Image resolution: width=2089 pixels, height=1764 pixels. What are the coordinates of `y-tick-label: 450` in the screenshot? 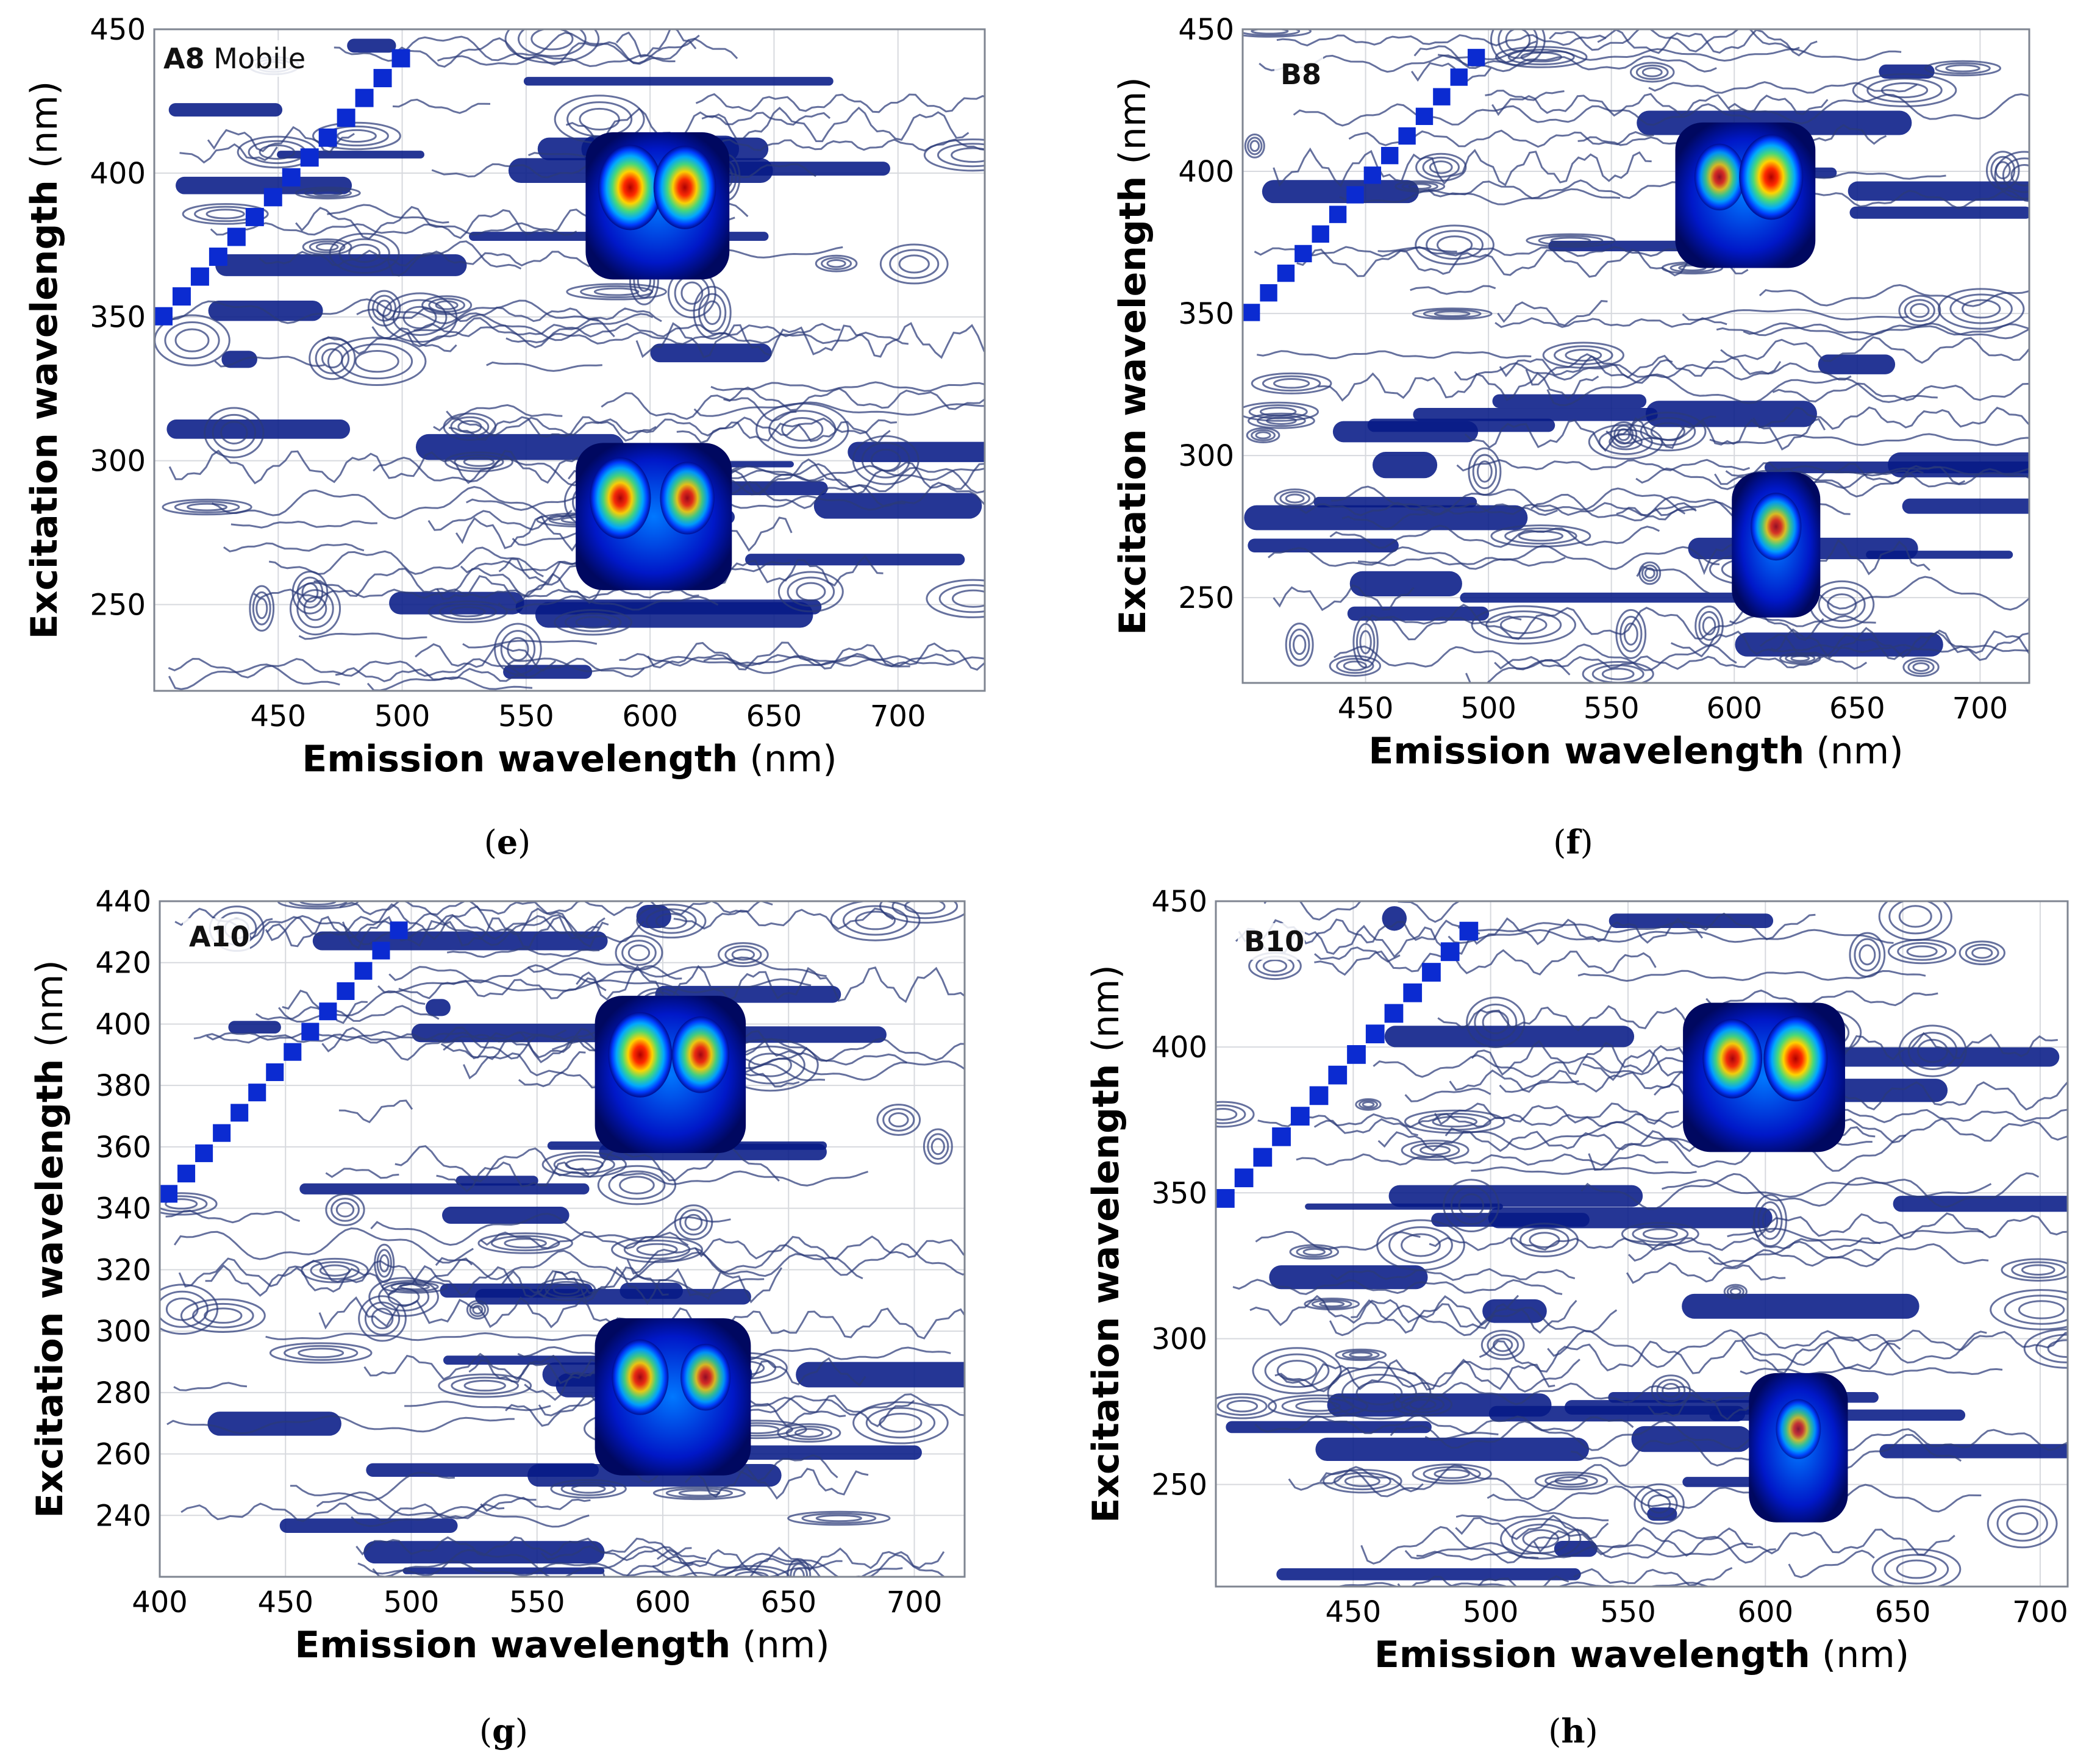 It's located at (1206, 30).